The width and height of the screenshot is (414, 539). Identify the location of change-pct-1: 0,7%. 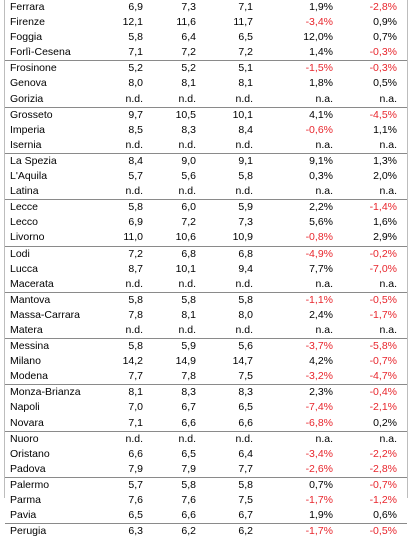
(321, 484).